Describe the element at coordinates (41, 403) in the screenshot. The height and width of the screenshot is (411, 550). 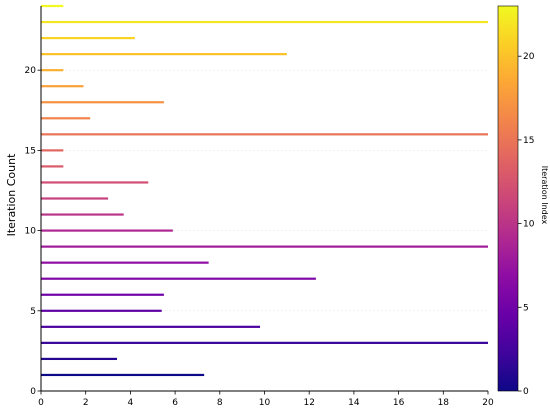
I see `x-tick-label: 0` at that location.